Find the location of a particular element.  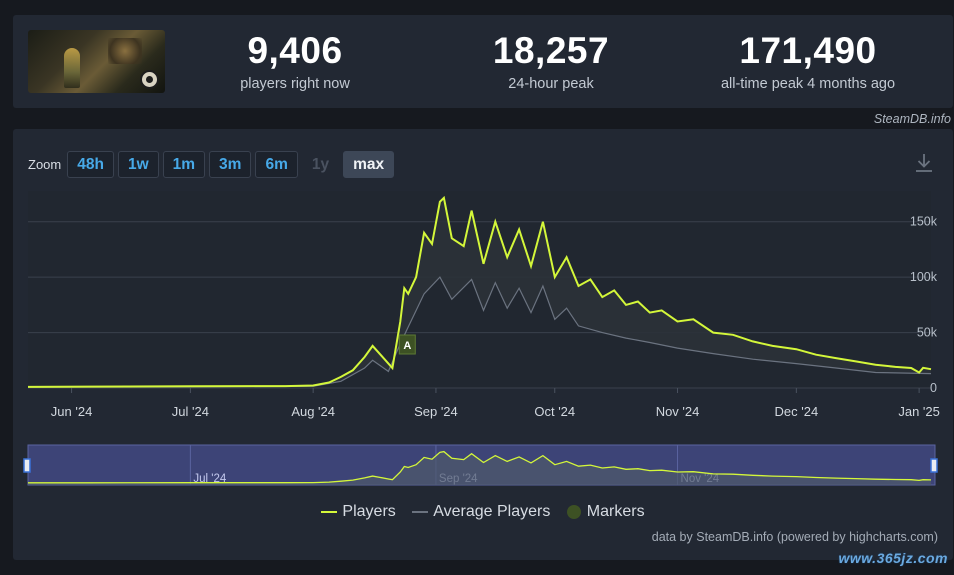

legend-swatch-average is located at coordinates (420, 511).